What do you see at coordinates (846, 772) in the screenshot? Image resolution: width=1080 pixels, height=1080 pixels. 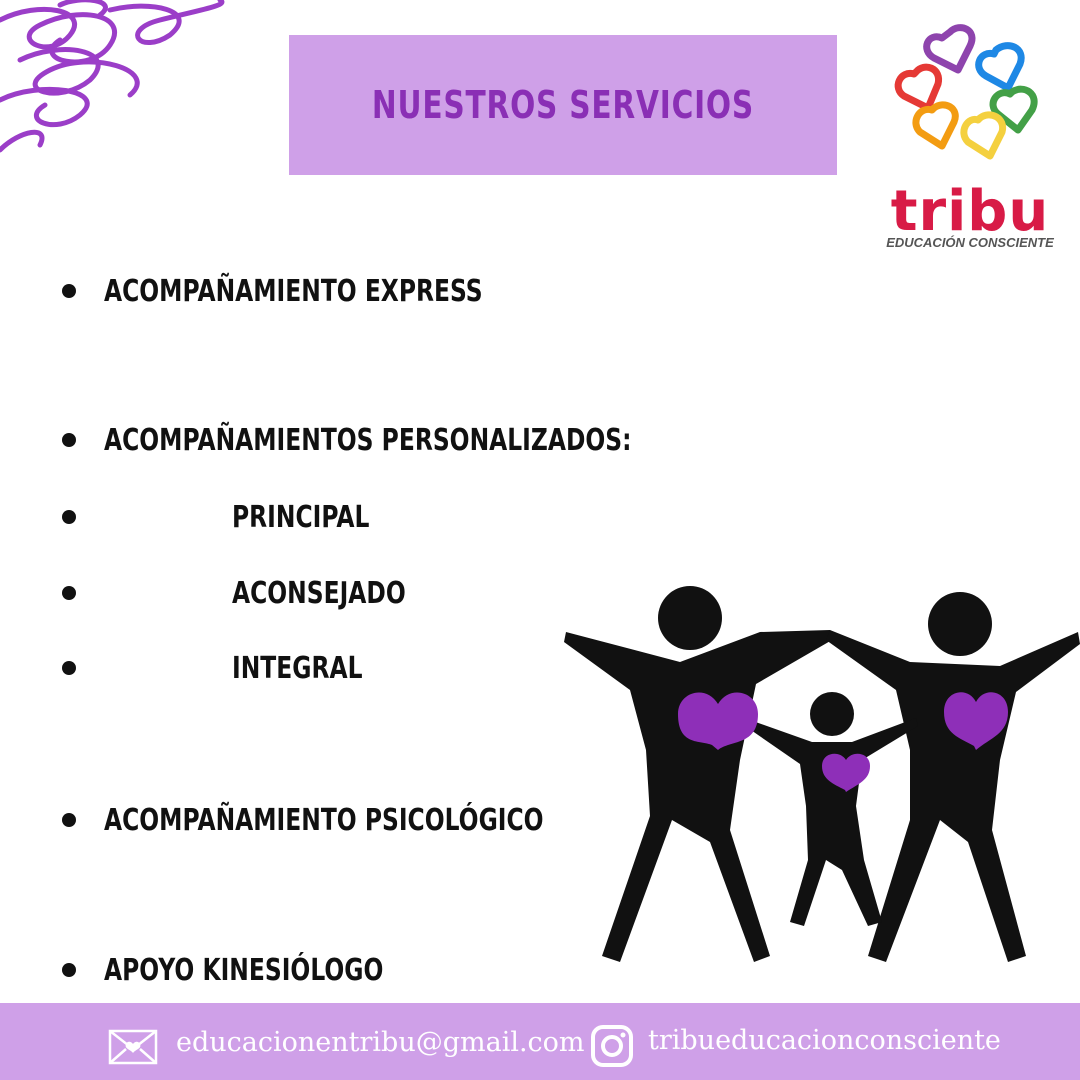 I see `heart-child-icon` at bounding box center [846, 772].